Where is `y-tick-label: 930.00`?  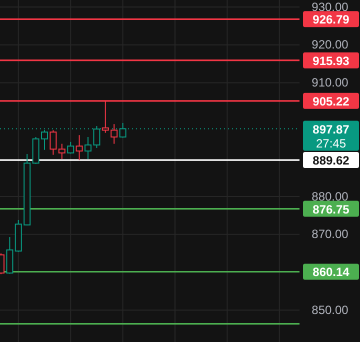
y-tick-label: 930.00 is located at coordinates (330, 7).